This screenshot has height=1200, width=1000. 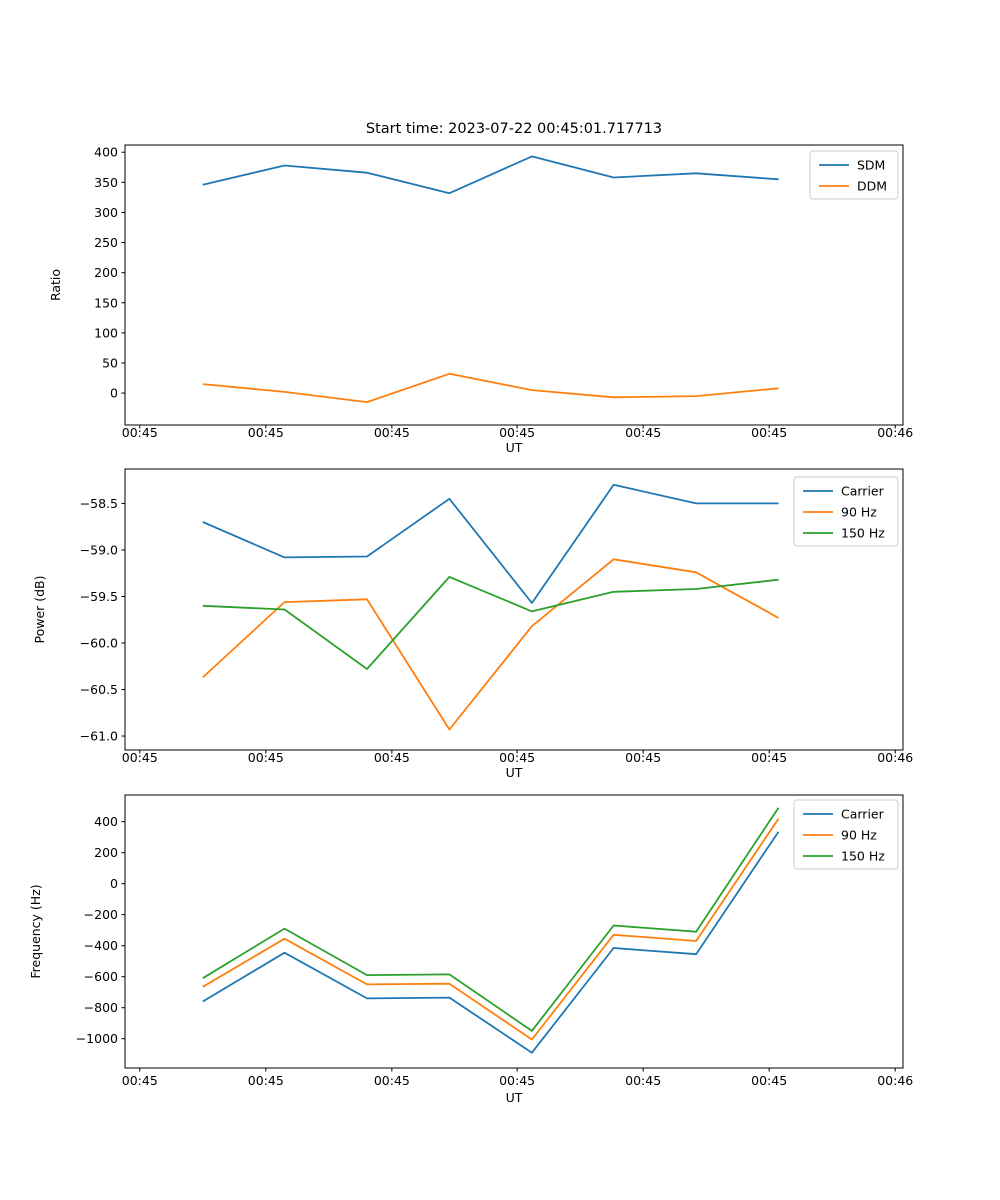 I want to click on y-axis-label: Ratio, so click(x=55, y=285).